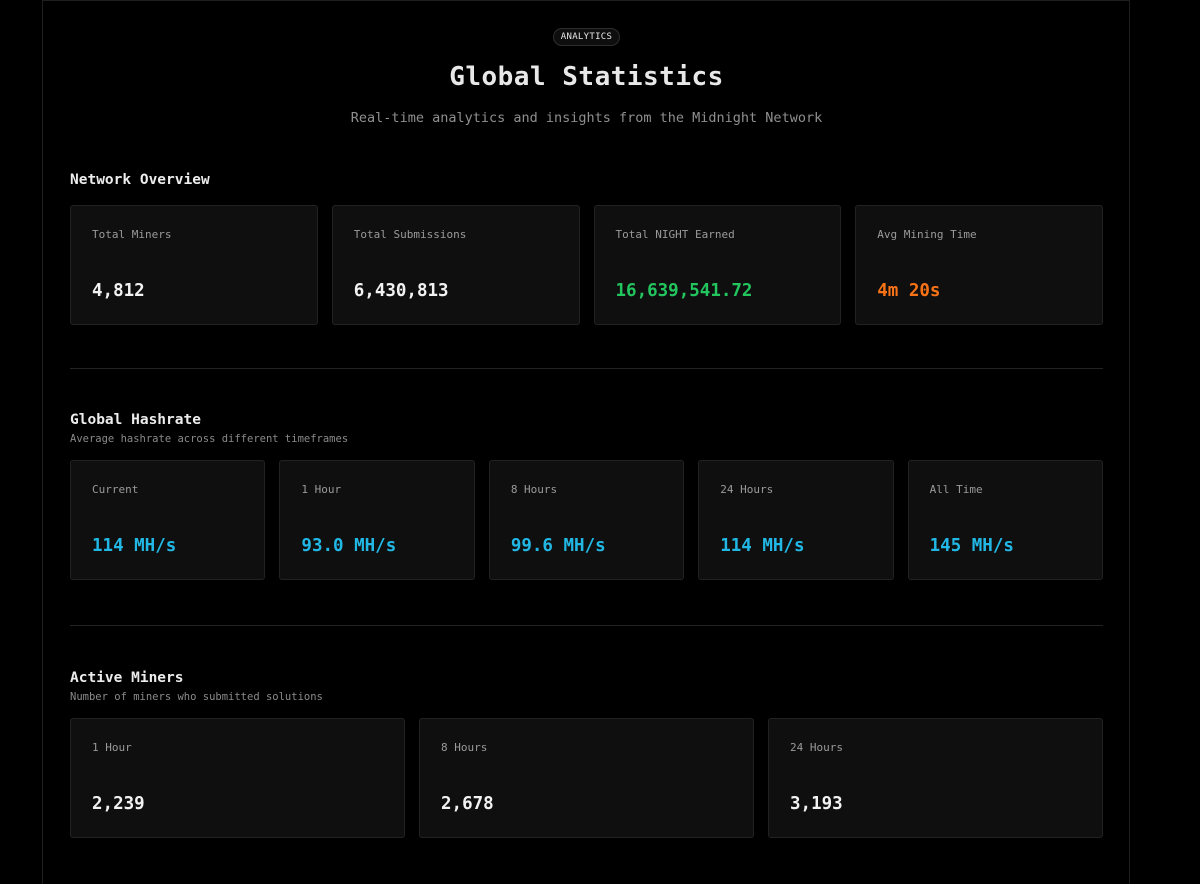 The height and width of the screenshot is (884, 1200). I want to click on section-title: Network Overview, so click(140, 180).